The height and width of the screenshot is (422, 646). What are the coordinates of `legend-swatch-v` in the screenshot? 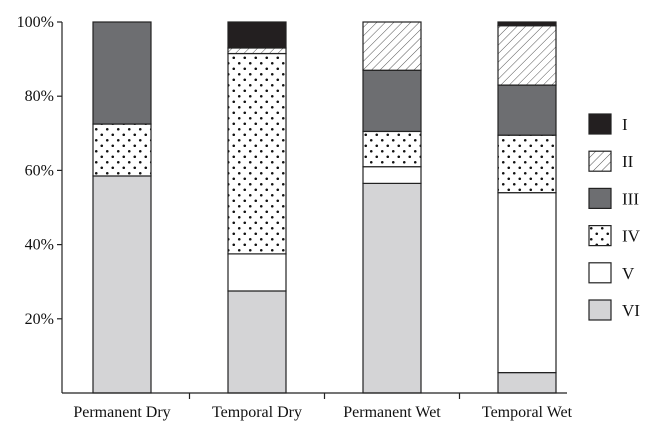 It's located at (600, 273).